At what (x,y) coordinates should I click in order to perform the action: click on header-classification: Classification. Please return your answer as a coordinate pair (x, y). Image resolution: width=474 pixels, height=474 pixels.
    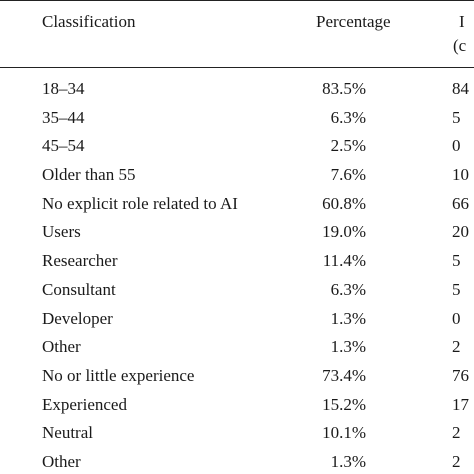
    Looking at the image, I should click on (89, 21).